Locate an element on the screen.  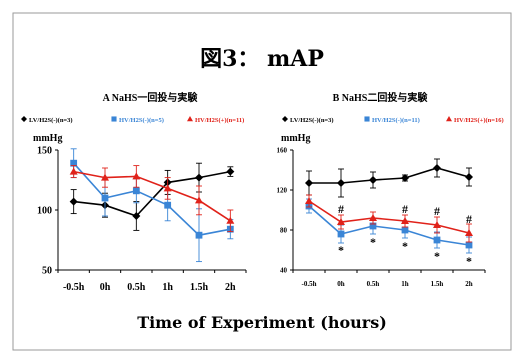
b-x-tick-label: 1.5h is located at coordinates (437, 284).